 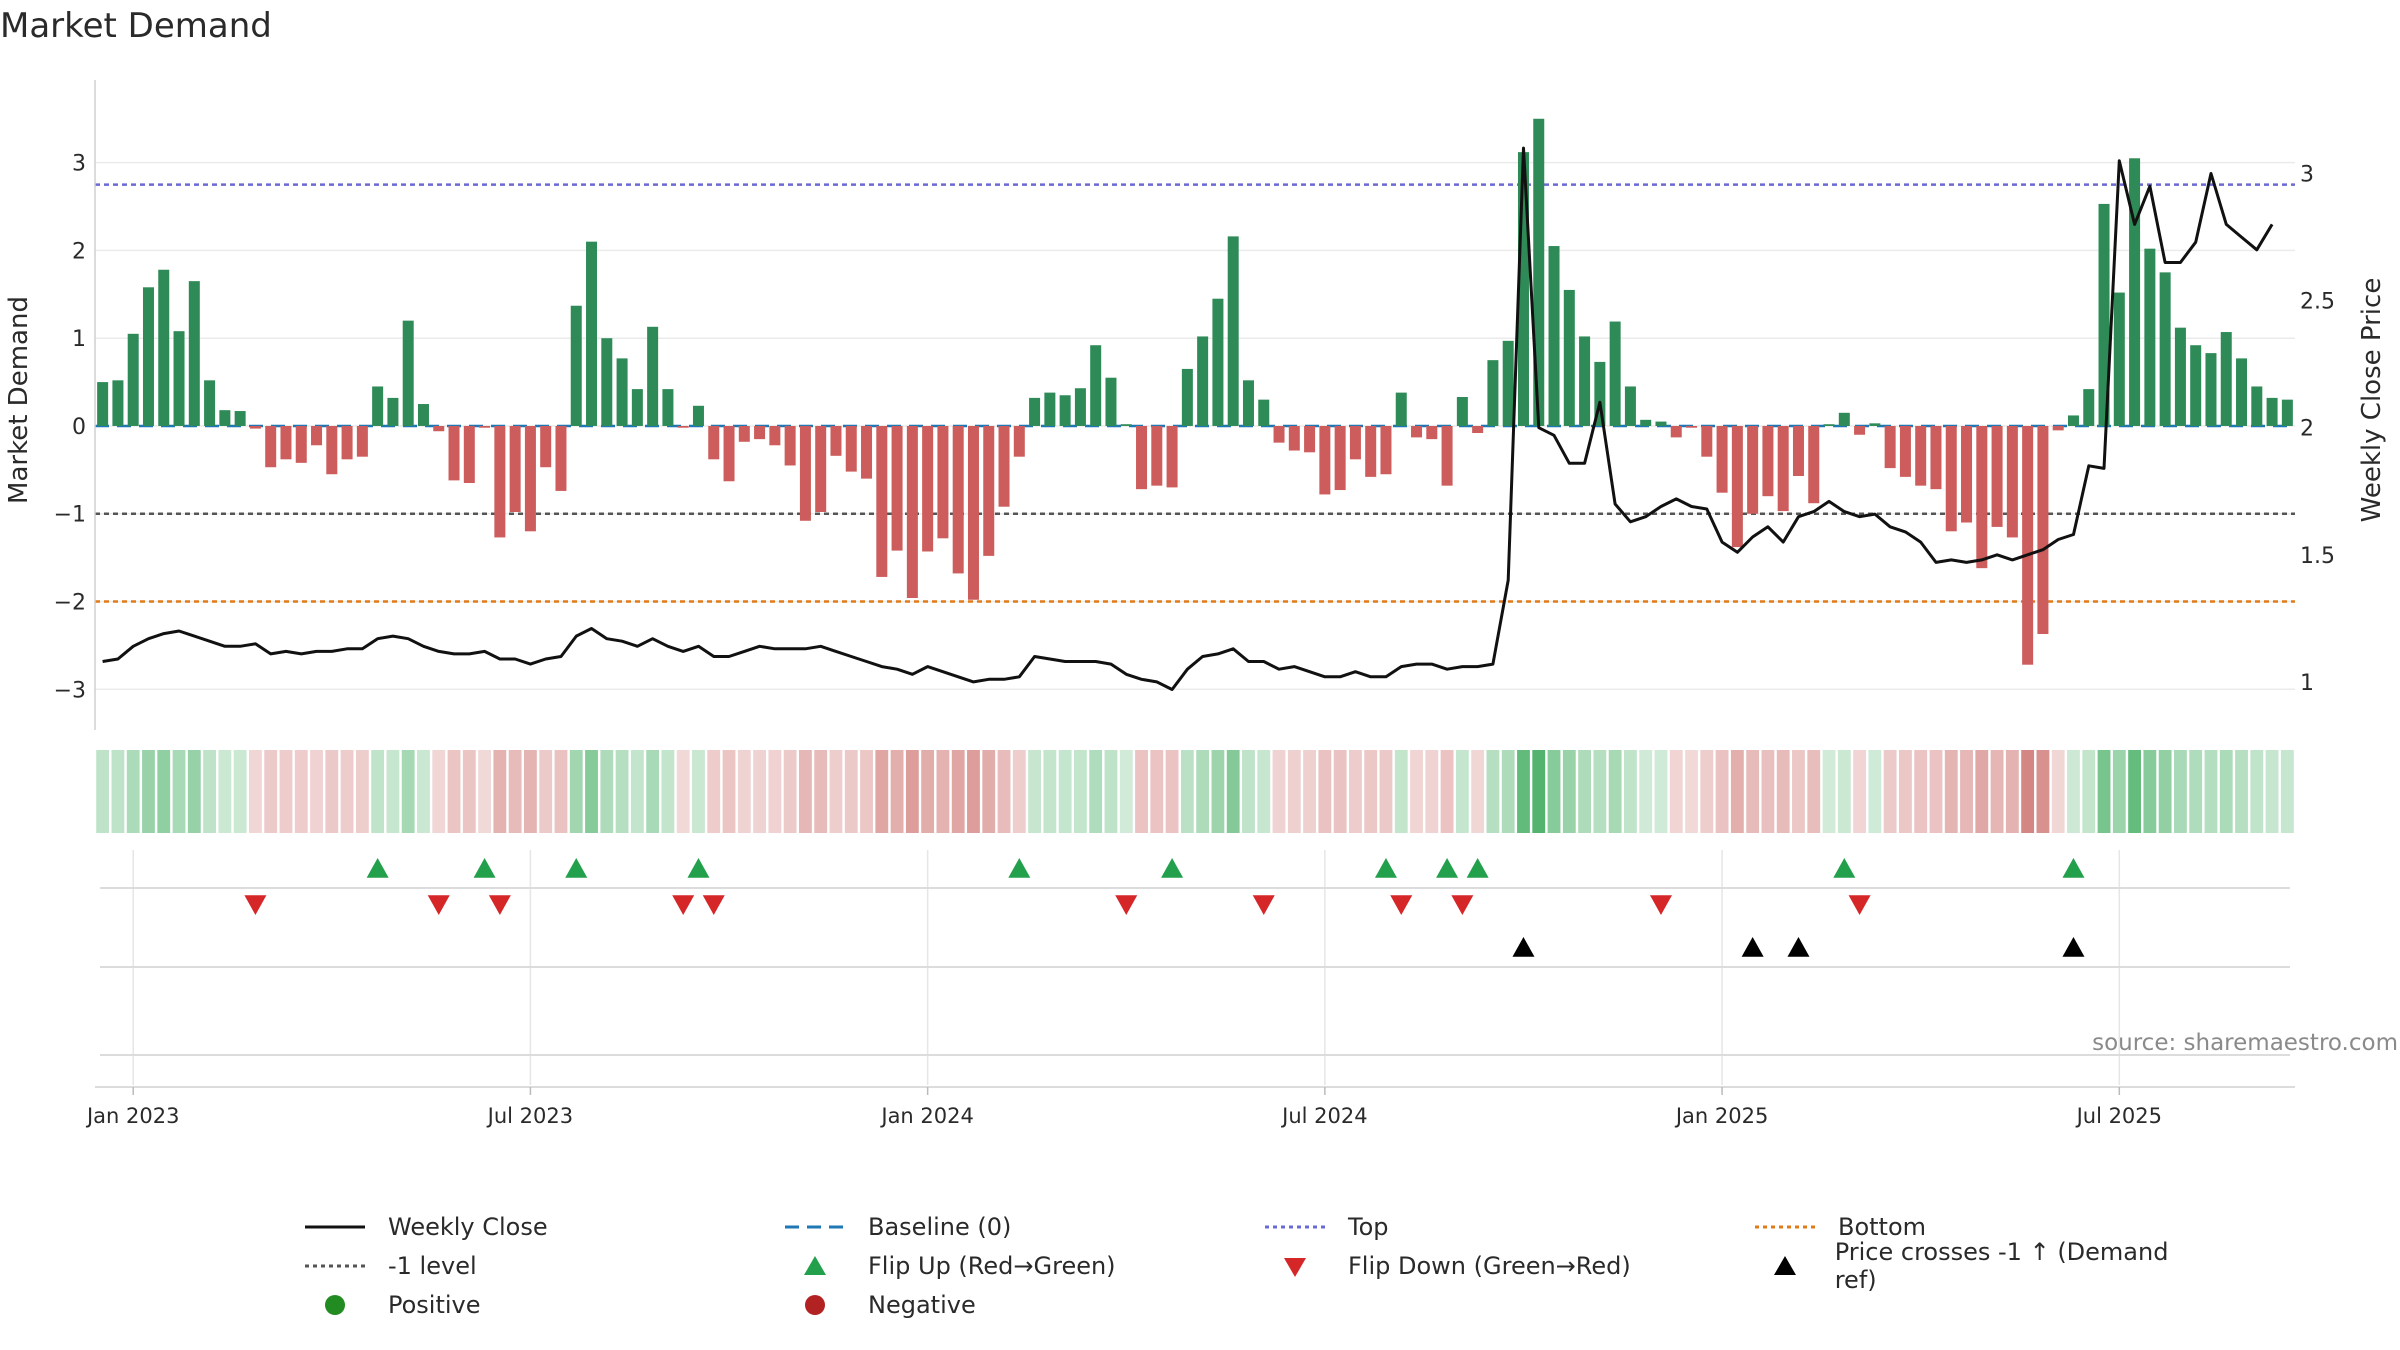 I want to click on legend-item-bottom: Bottom, so click(x=1838, y=1227).